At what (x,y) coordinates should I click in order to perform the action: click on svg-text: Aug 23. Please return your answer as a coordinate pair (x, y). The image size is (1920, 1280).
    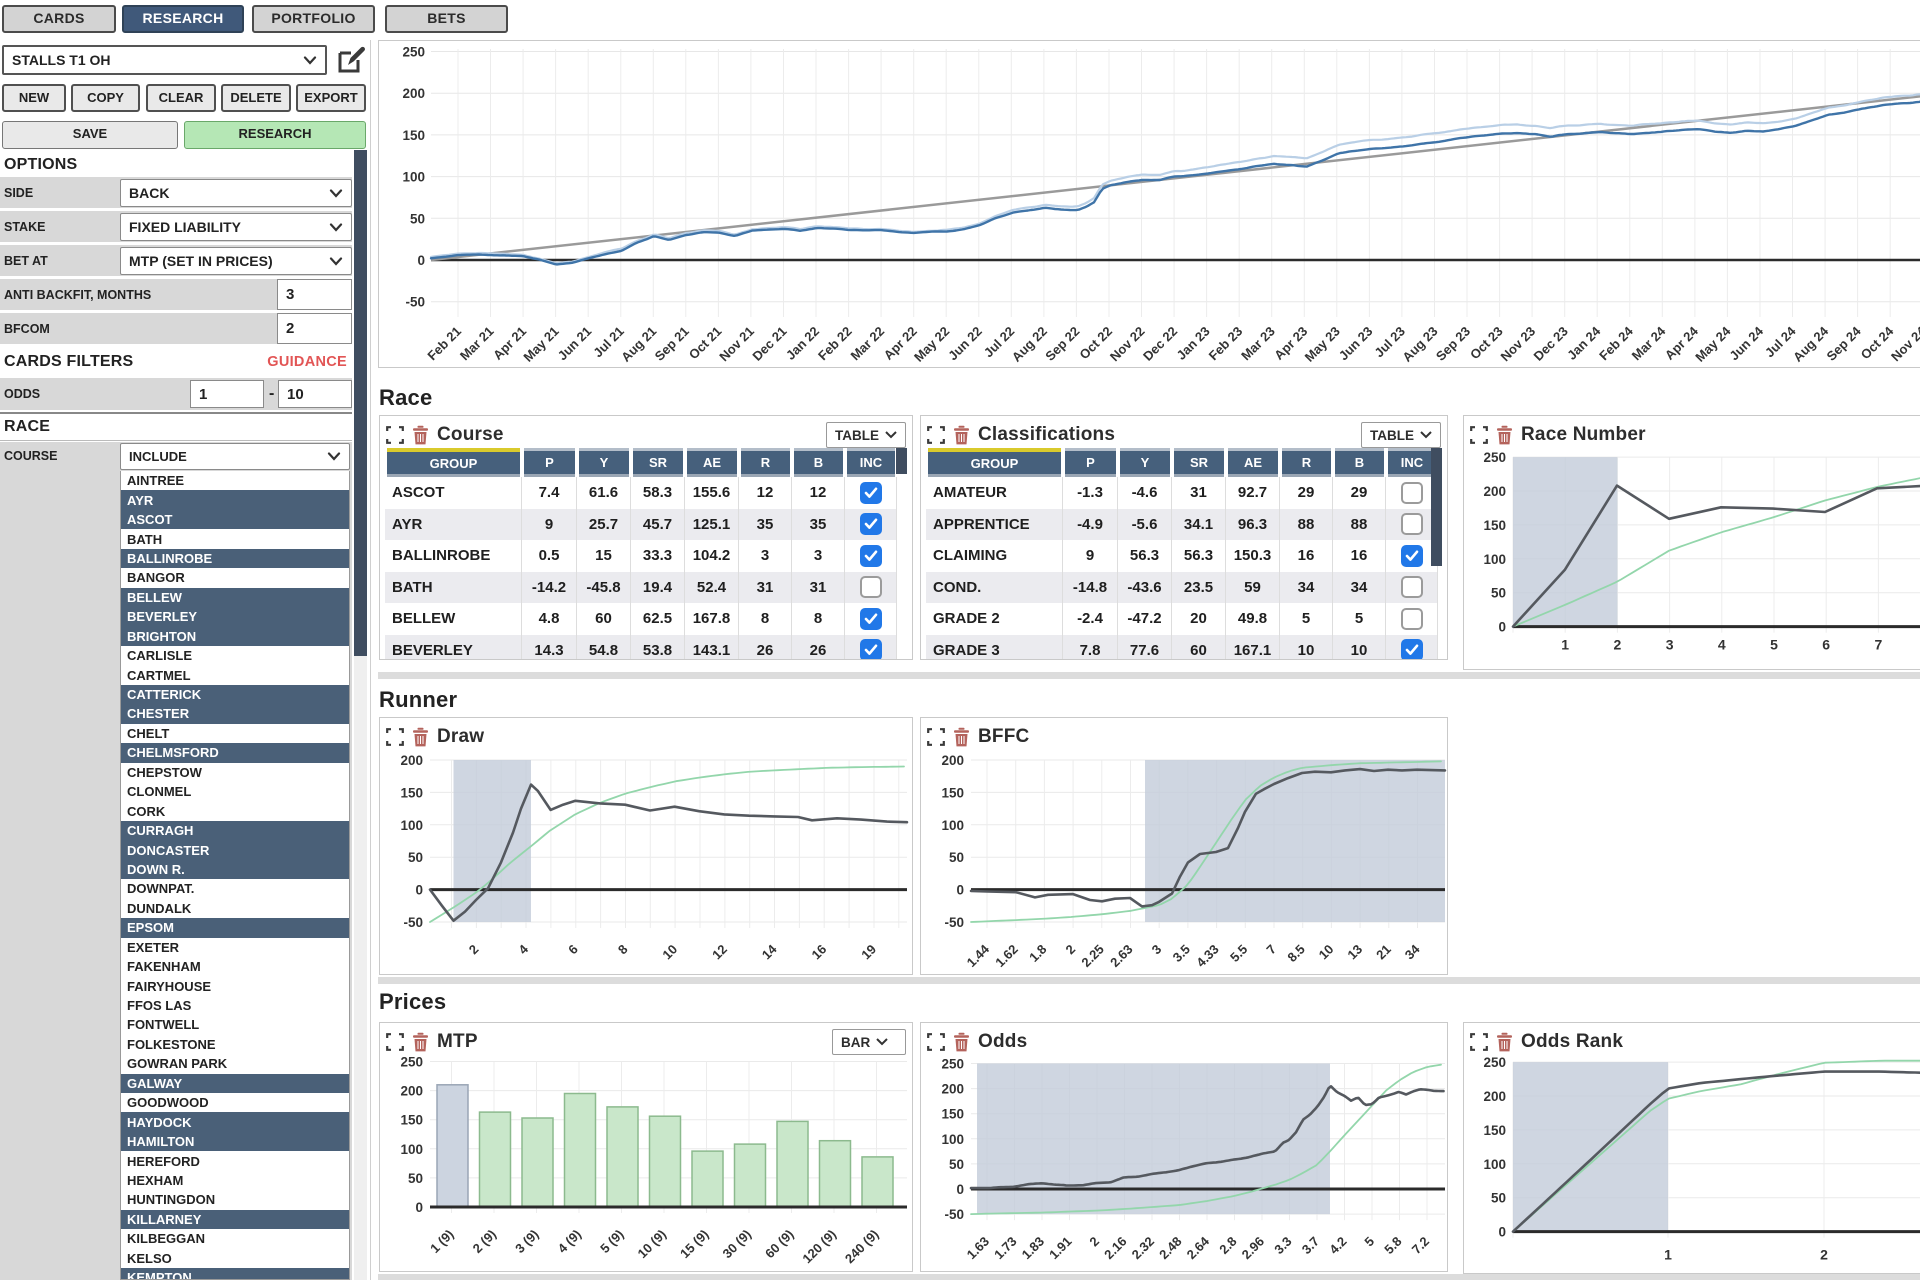
    Looking at the image, I should click on (1419, 344).